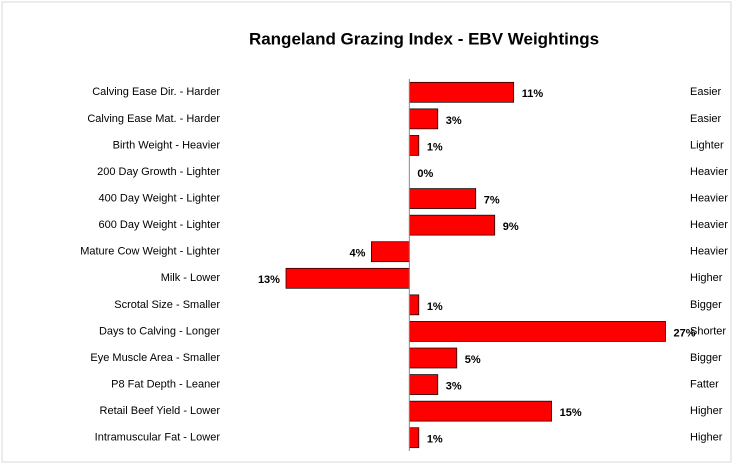  Describe the element at coordinates (150, 252) in the screenshot. I see `category-label: Mature Cow Weight - Lighter` at that location.